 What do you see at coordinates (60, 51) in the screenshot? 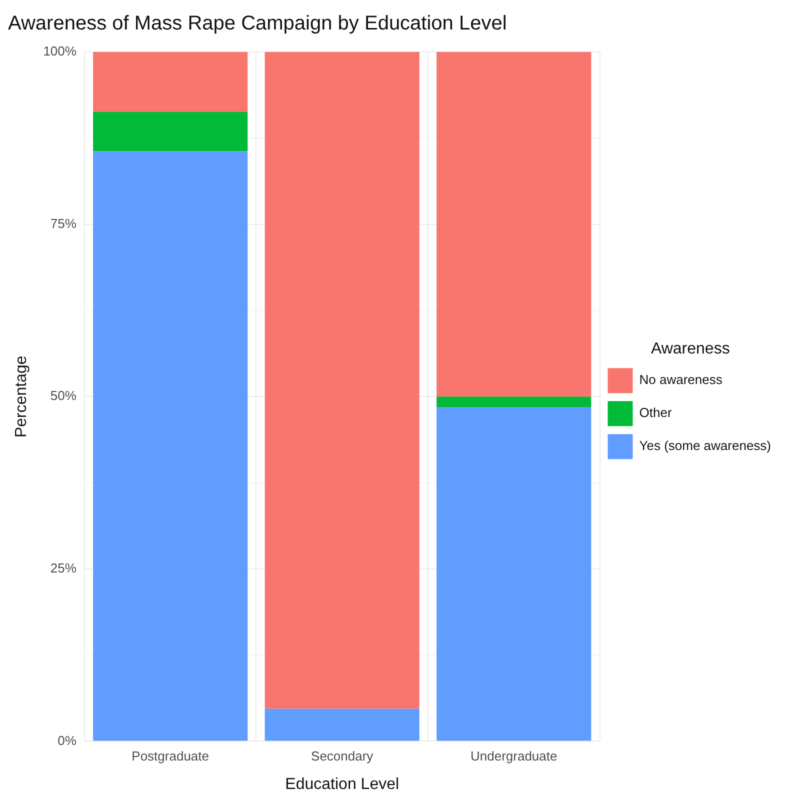
I see `y-tick-label: 100%` at bounding box center [60, 51].